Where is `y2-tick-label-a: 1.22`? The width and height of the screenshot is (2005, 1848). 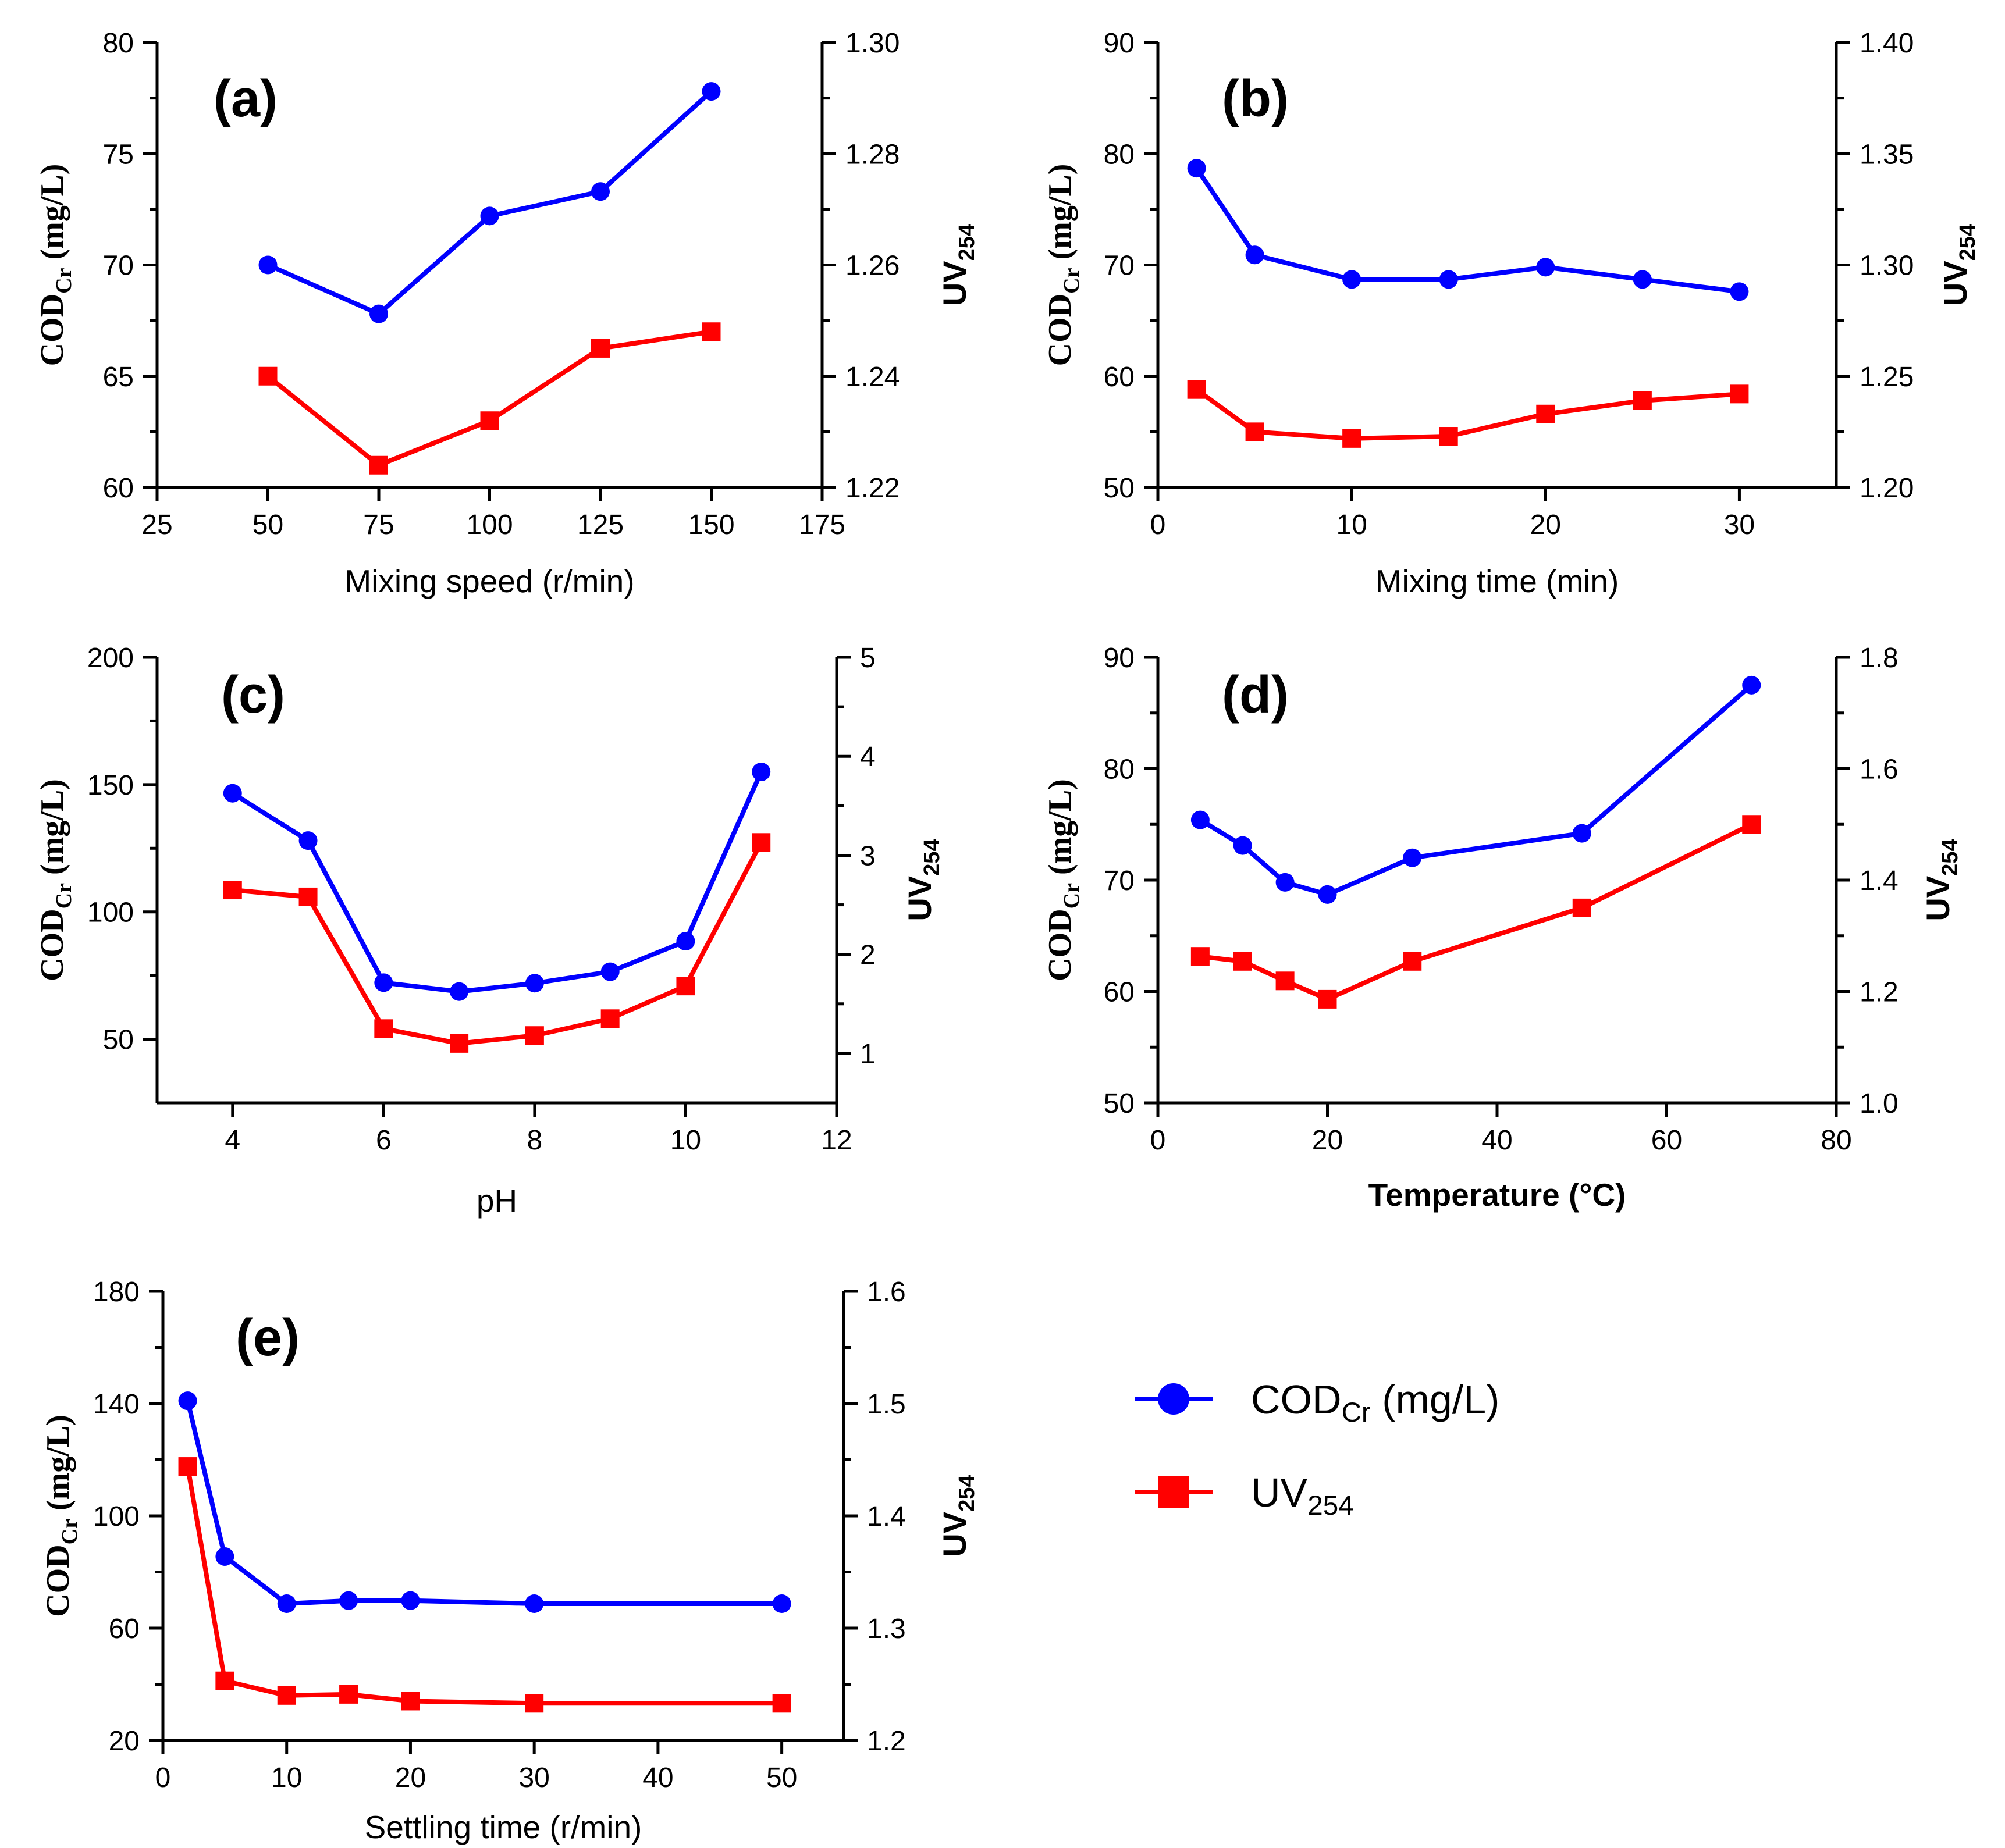 y2-tick-label-a: 1.22 is located at coordinates (872, 488).